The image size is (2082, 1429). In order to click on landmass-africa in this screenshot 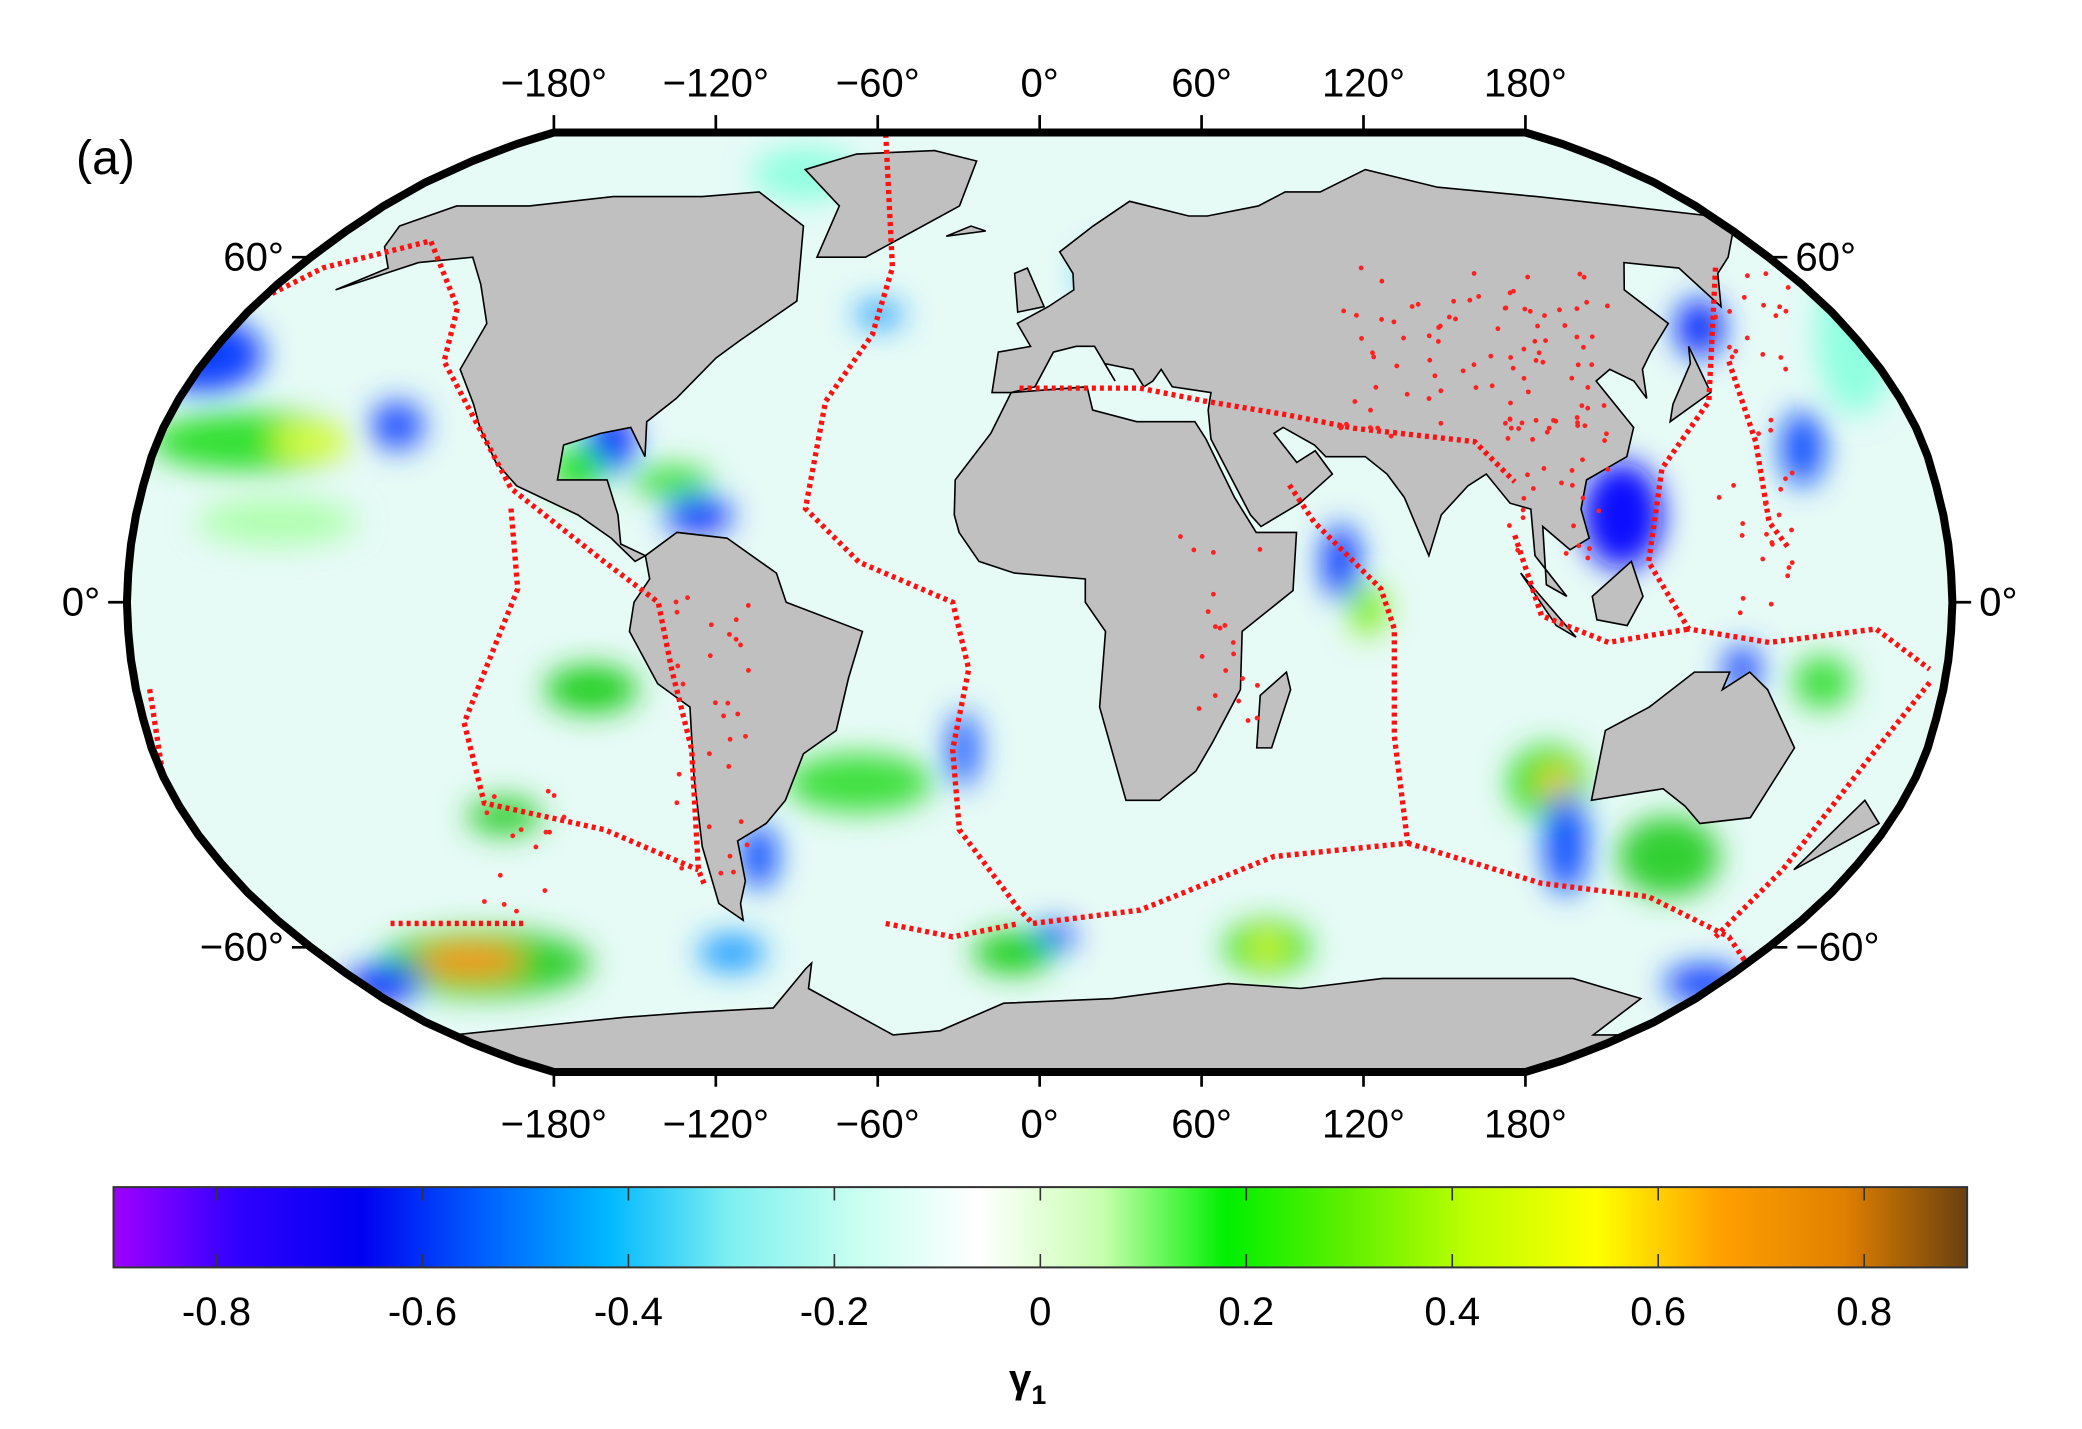, I will do `click(1125, 593)`.